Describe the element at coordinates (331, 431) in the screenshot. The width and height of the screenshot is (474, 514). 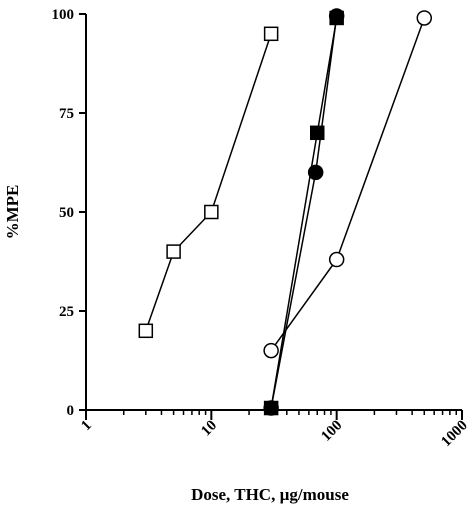
I see `x-tick-label: 100` at that location.